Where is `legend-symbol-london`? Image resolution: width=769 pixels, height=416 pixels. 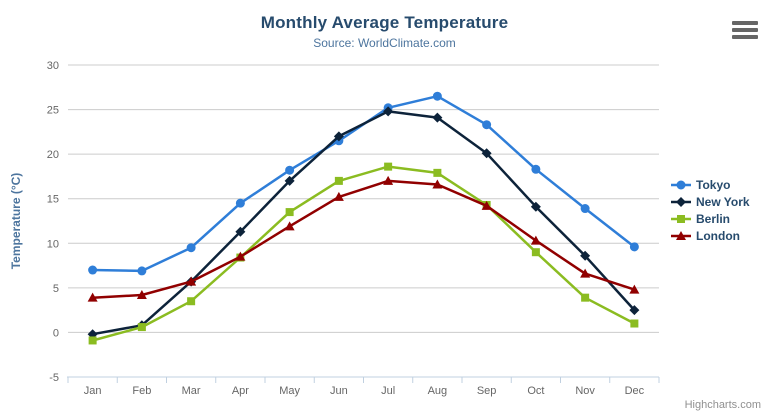 legend-symbol-london is located at coordinates (681, 235).